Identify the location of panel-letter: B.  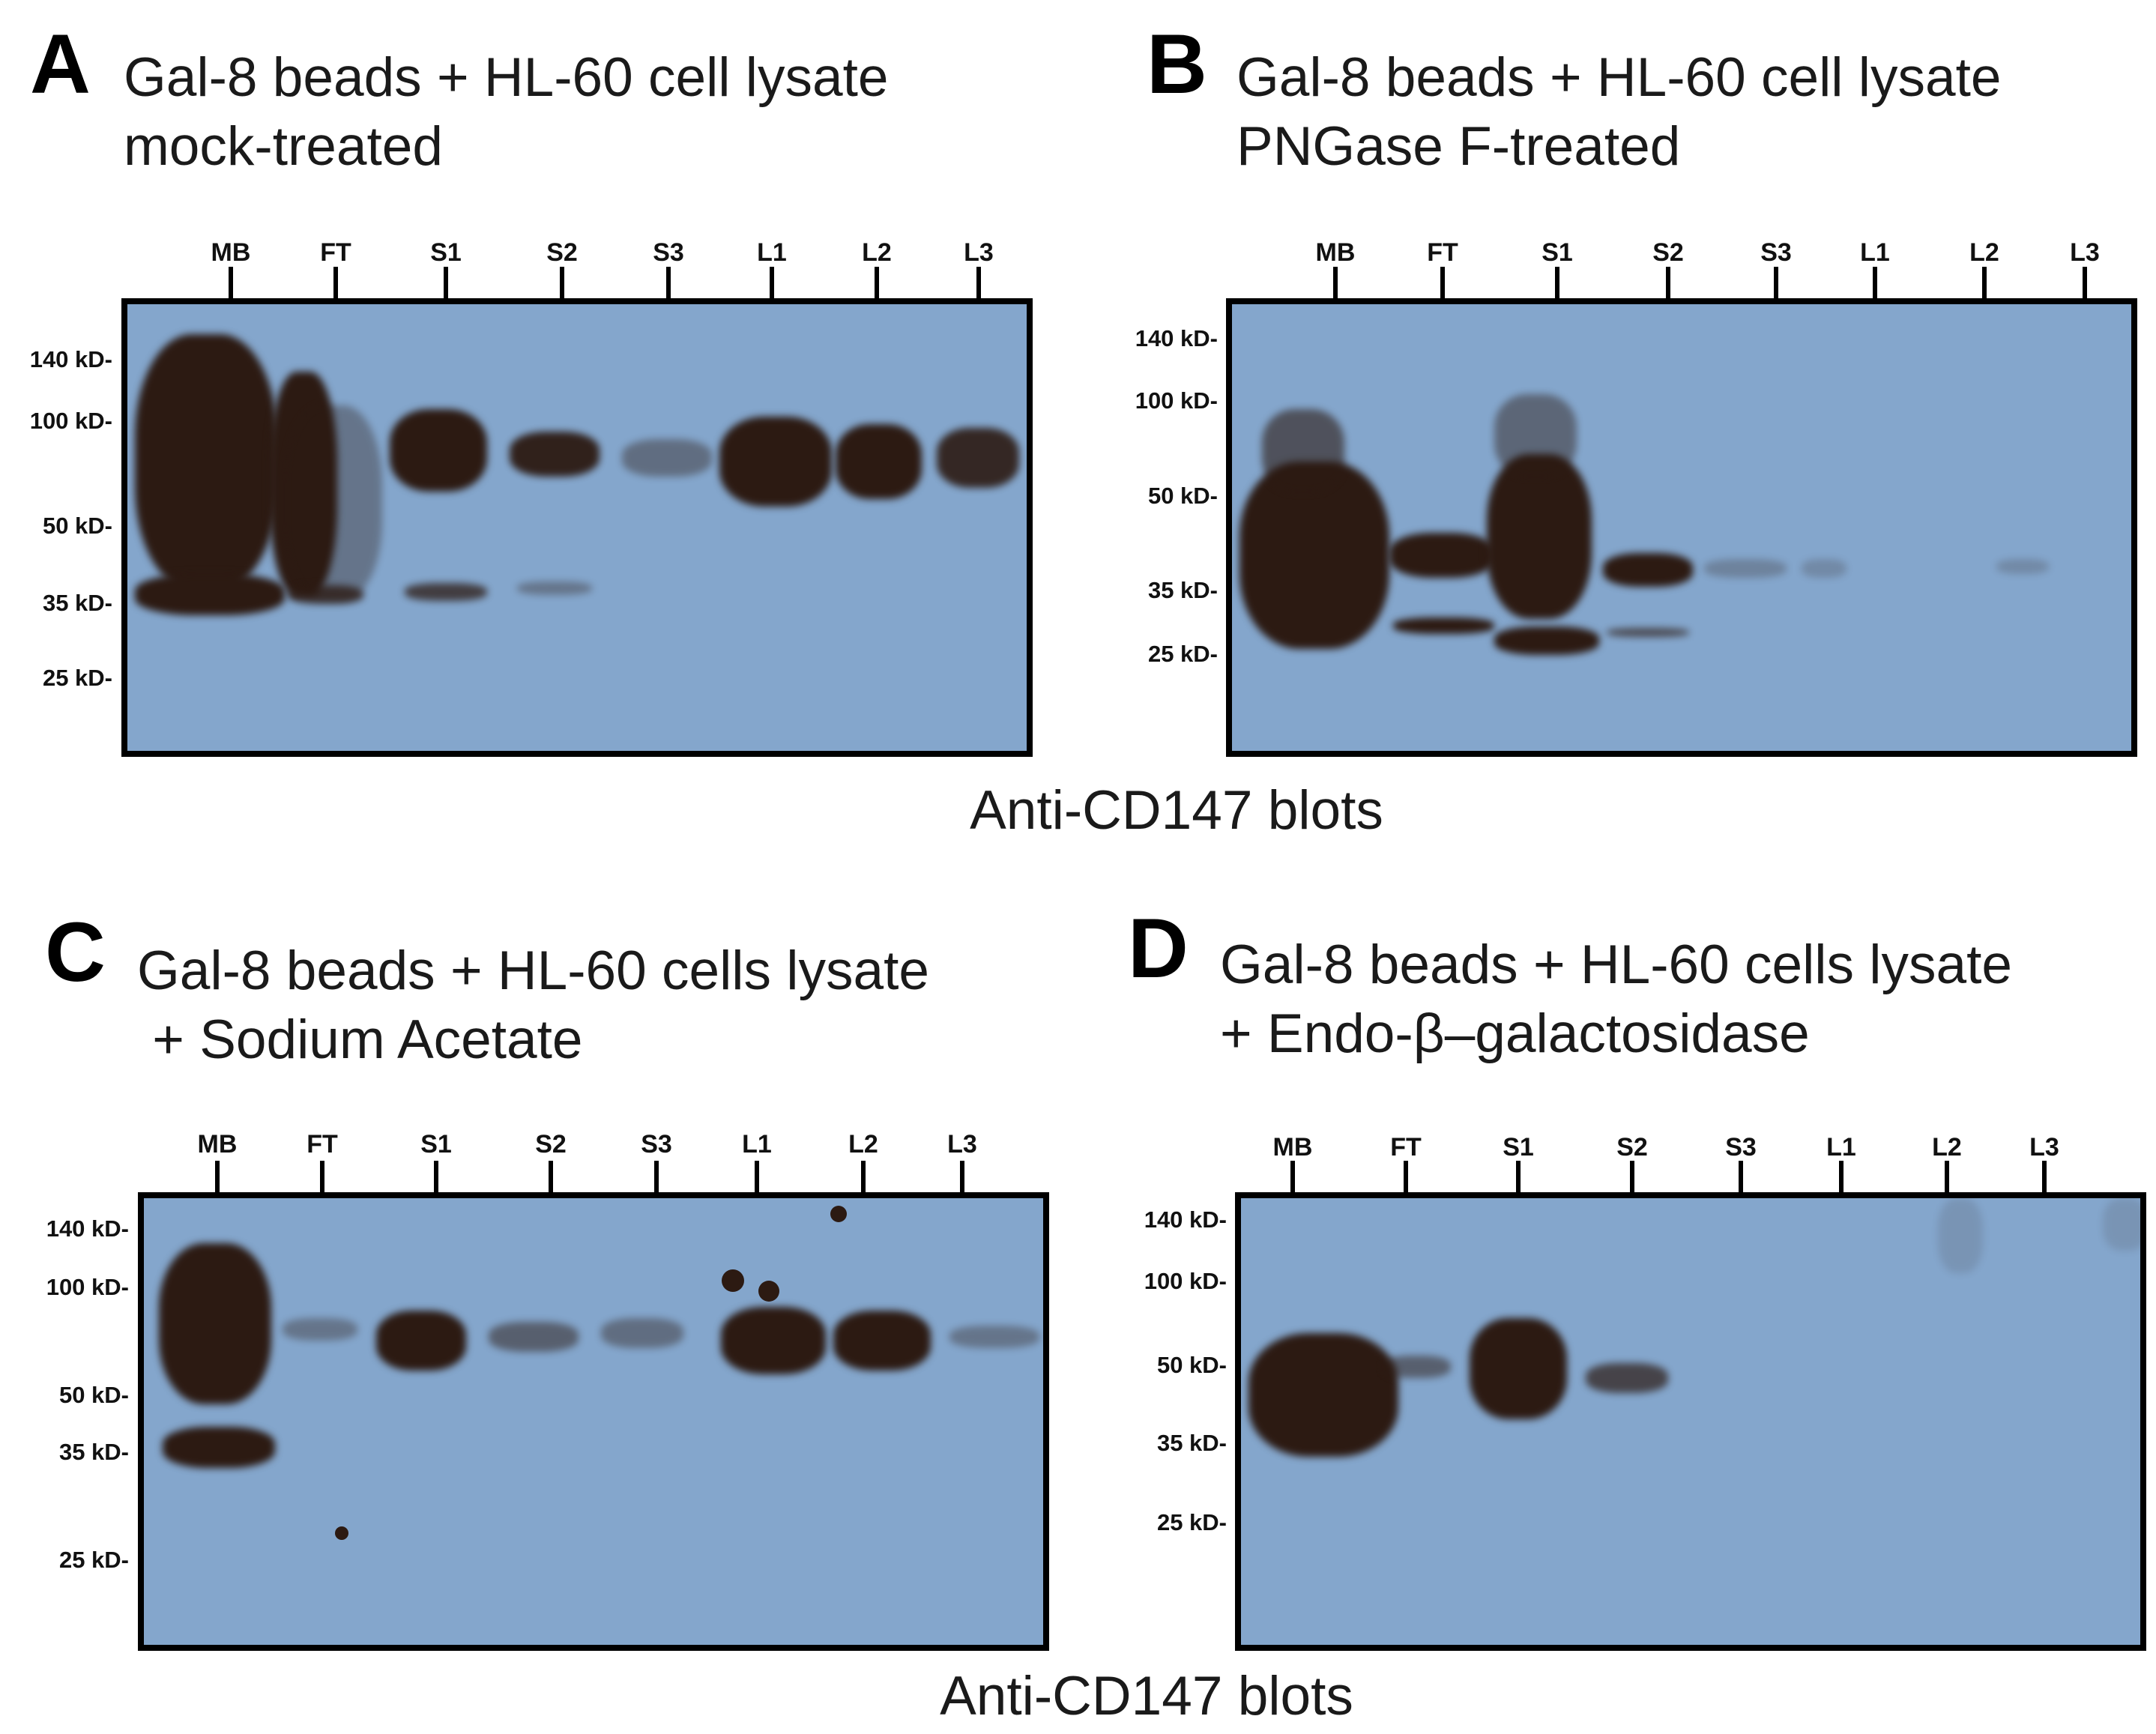
(1177, 64).